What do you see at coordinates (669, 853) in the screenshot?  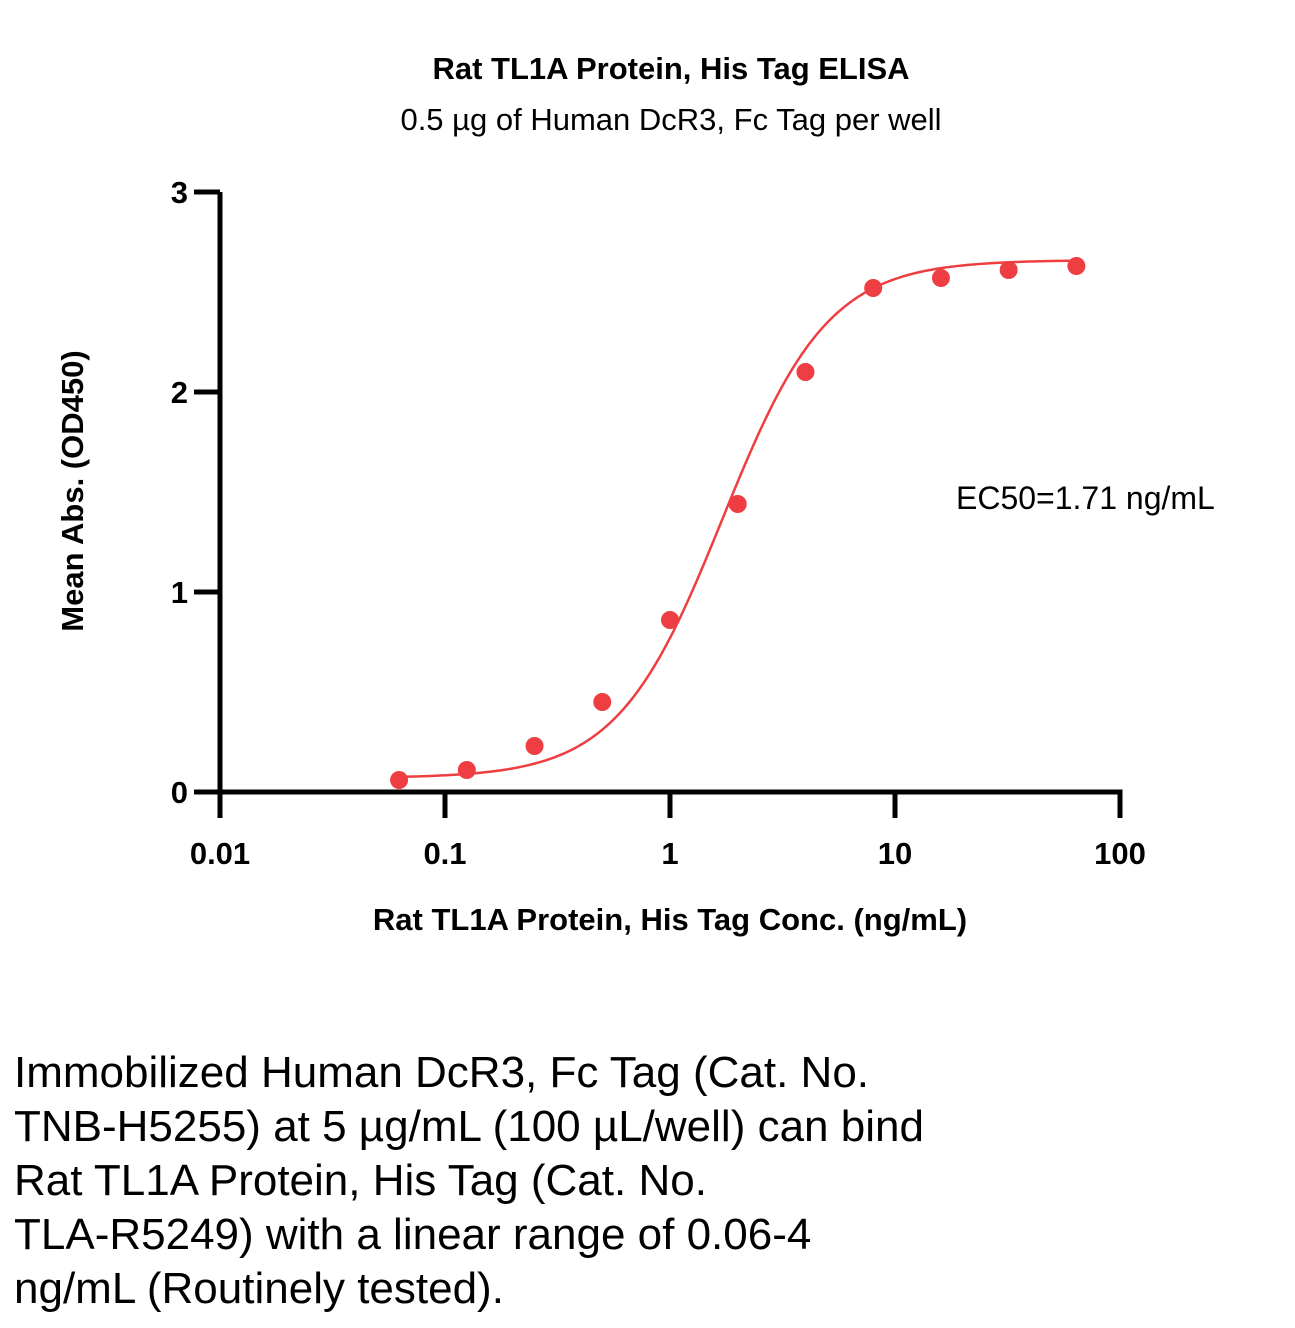 I see `x-tick-label: 1` at bounding box center [669, 853].